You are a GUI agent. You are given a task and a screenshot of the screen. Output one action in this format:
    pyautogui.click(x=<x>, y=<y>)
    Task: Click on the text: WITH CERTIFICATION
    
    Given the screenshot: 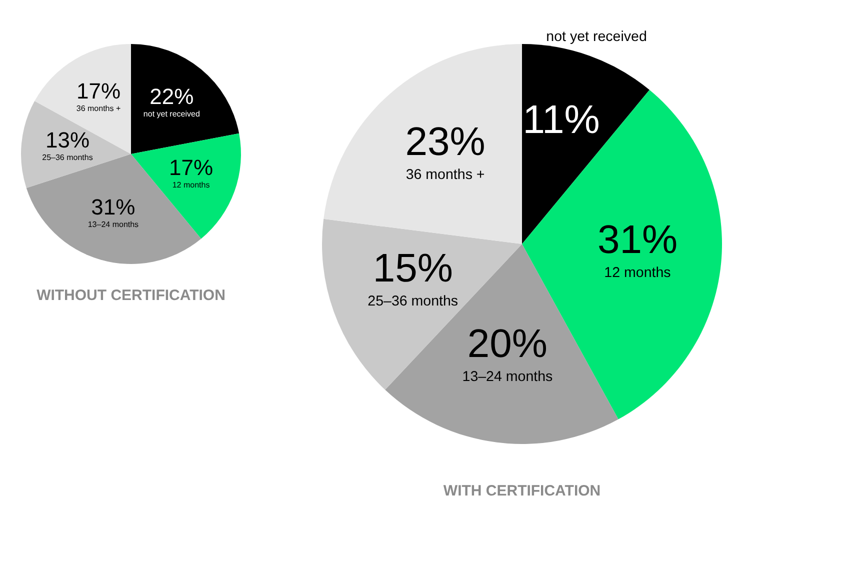 What is the action you would take?
    pyautogui.click(x=522, y=491)
    